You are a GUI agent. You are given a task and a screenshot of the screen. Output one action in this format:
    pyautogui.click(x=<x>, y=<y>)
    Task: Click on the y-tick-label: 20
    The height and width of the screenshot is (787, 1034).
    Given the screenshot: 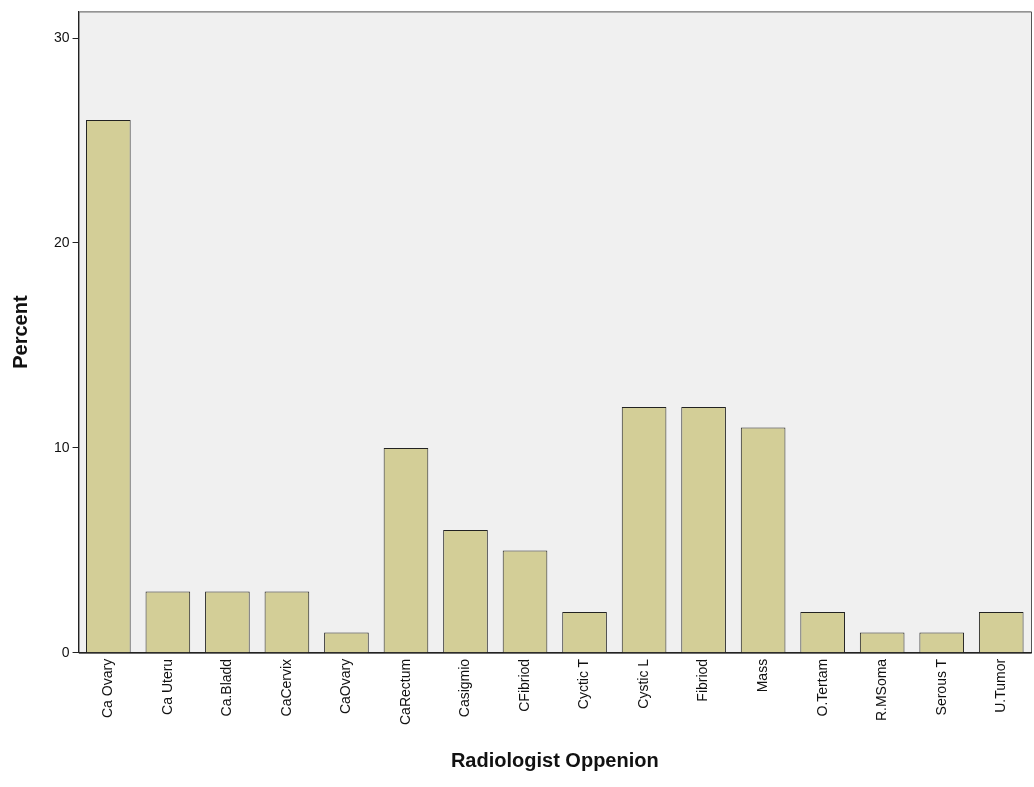 What is the action you would take?
    pyautogui.click(x=61, y=241)
    